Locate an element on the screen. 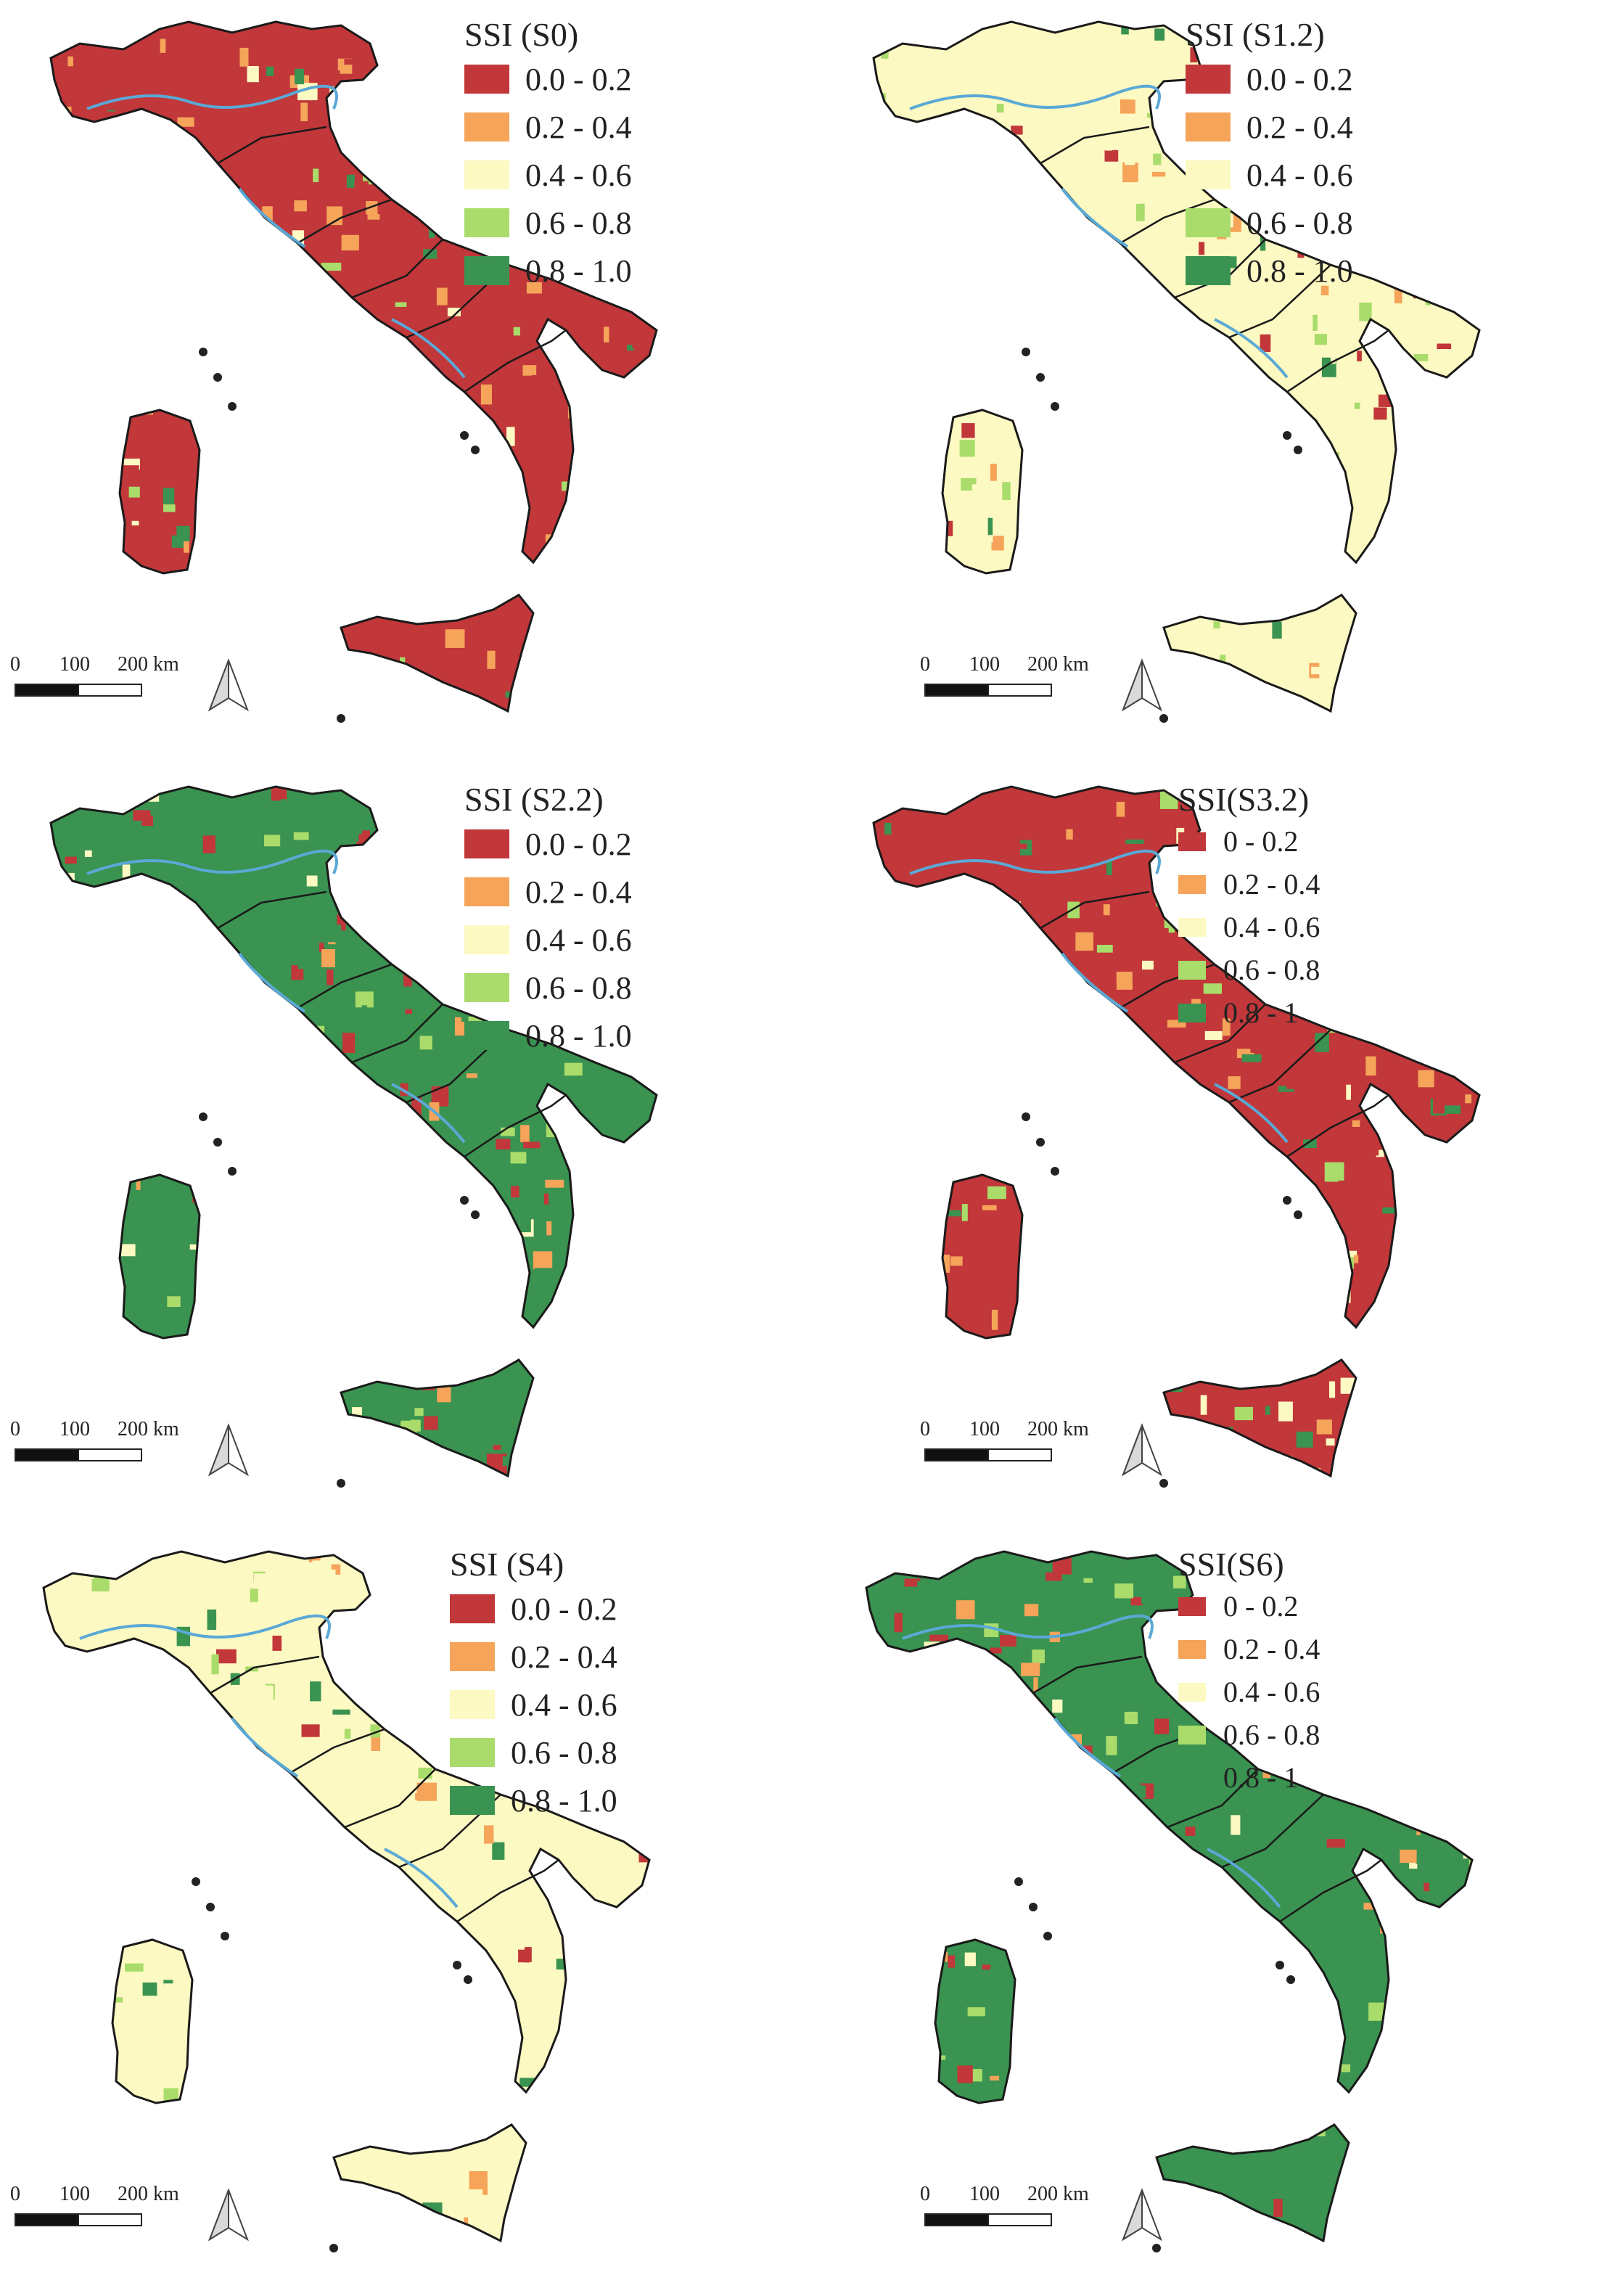  legend-item: 0.4 - 0.6 is located at coordinates (1249, 927).